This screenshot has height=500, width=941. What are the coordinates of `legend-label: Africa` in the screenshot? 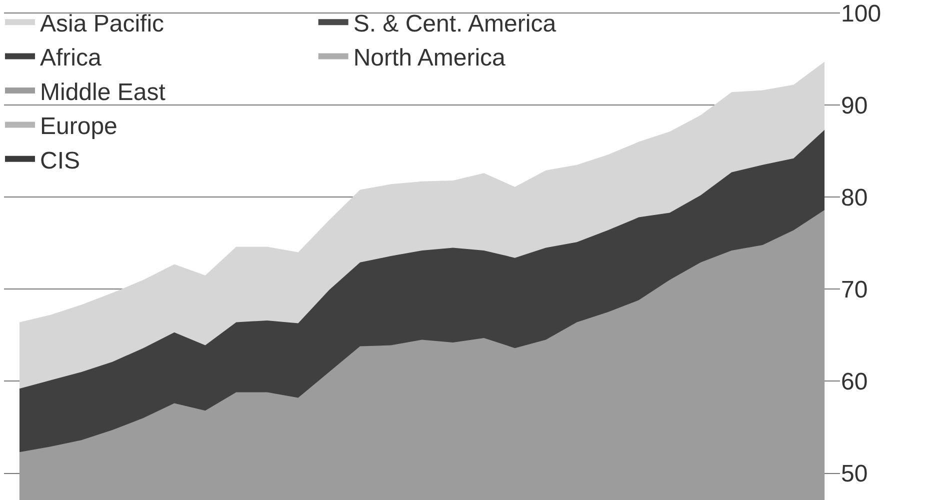 It's located at (71, 58).